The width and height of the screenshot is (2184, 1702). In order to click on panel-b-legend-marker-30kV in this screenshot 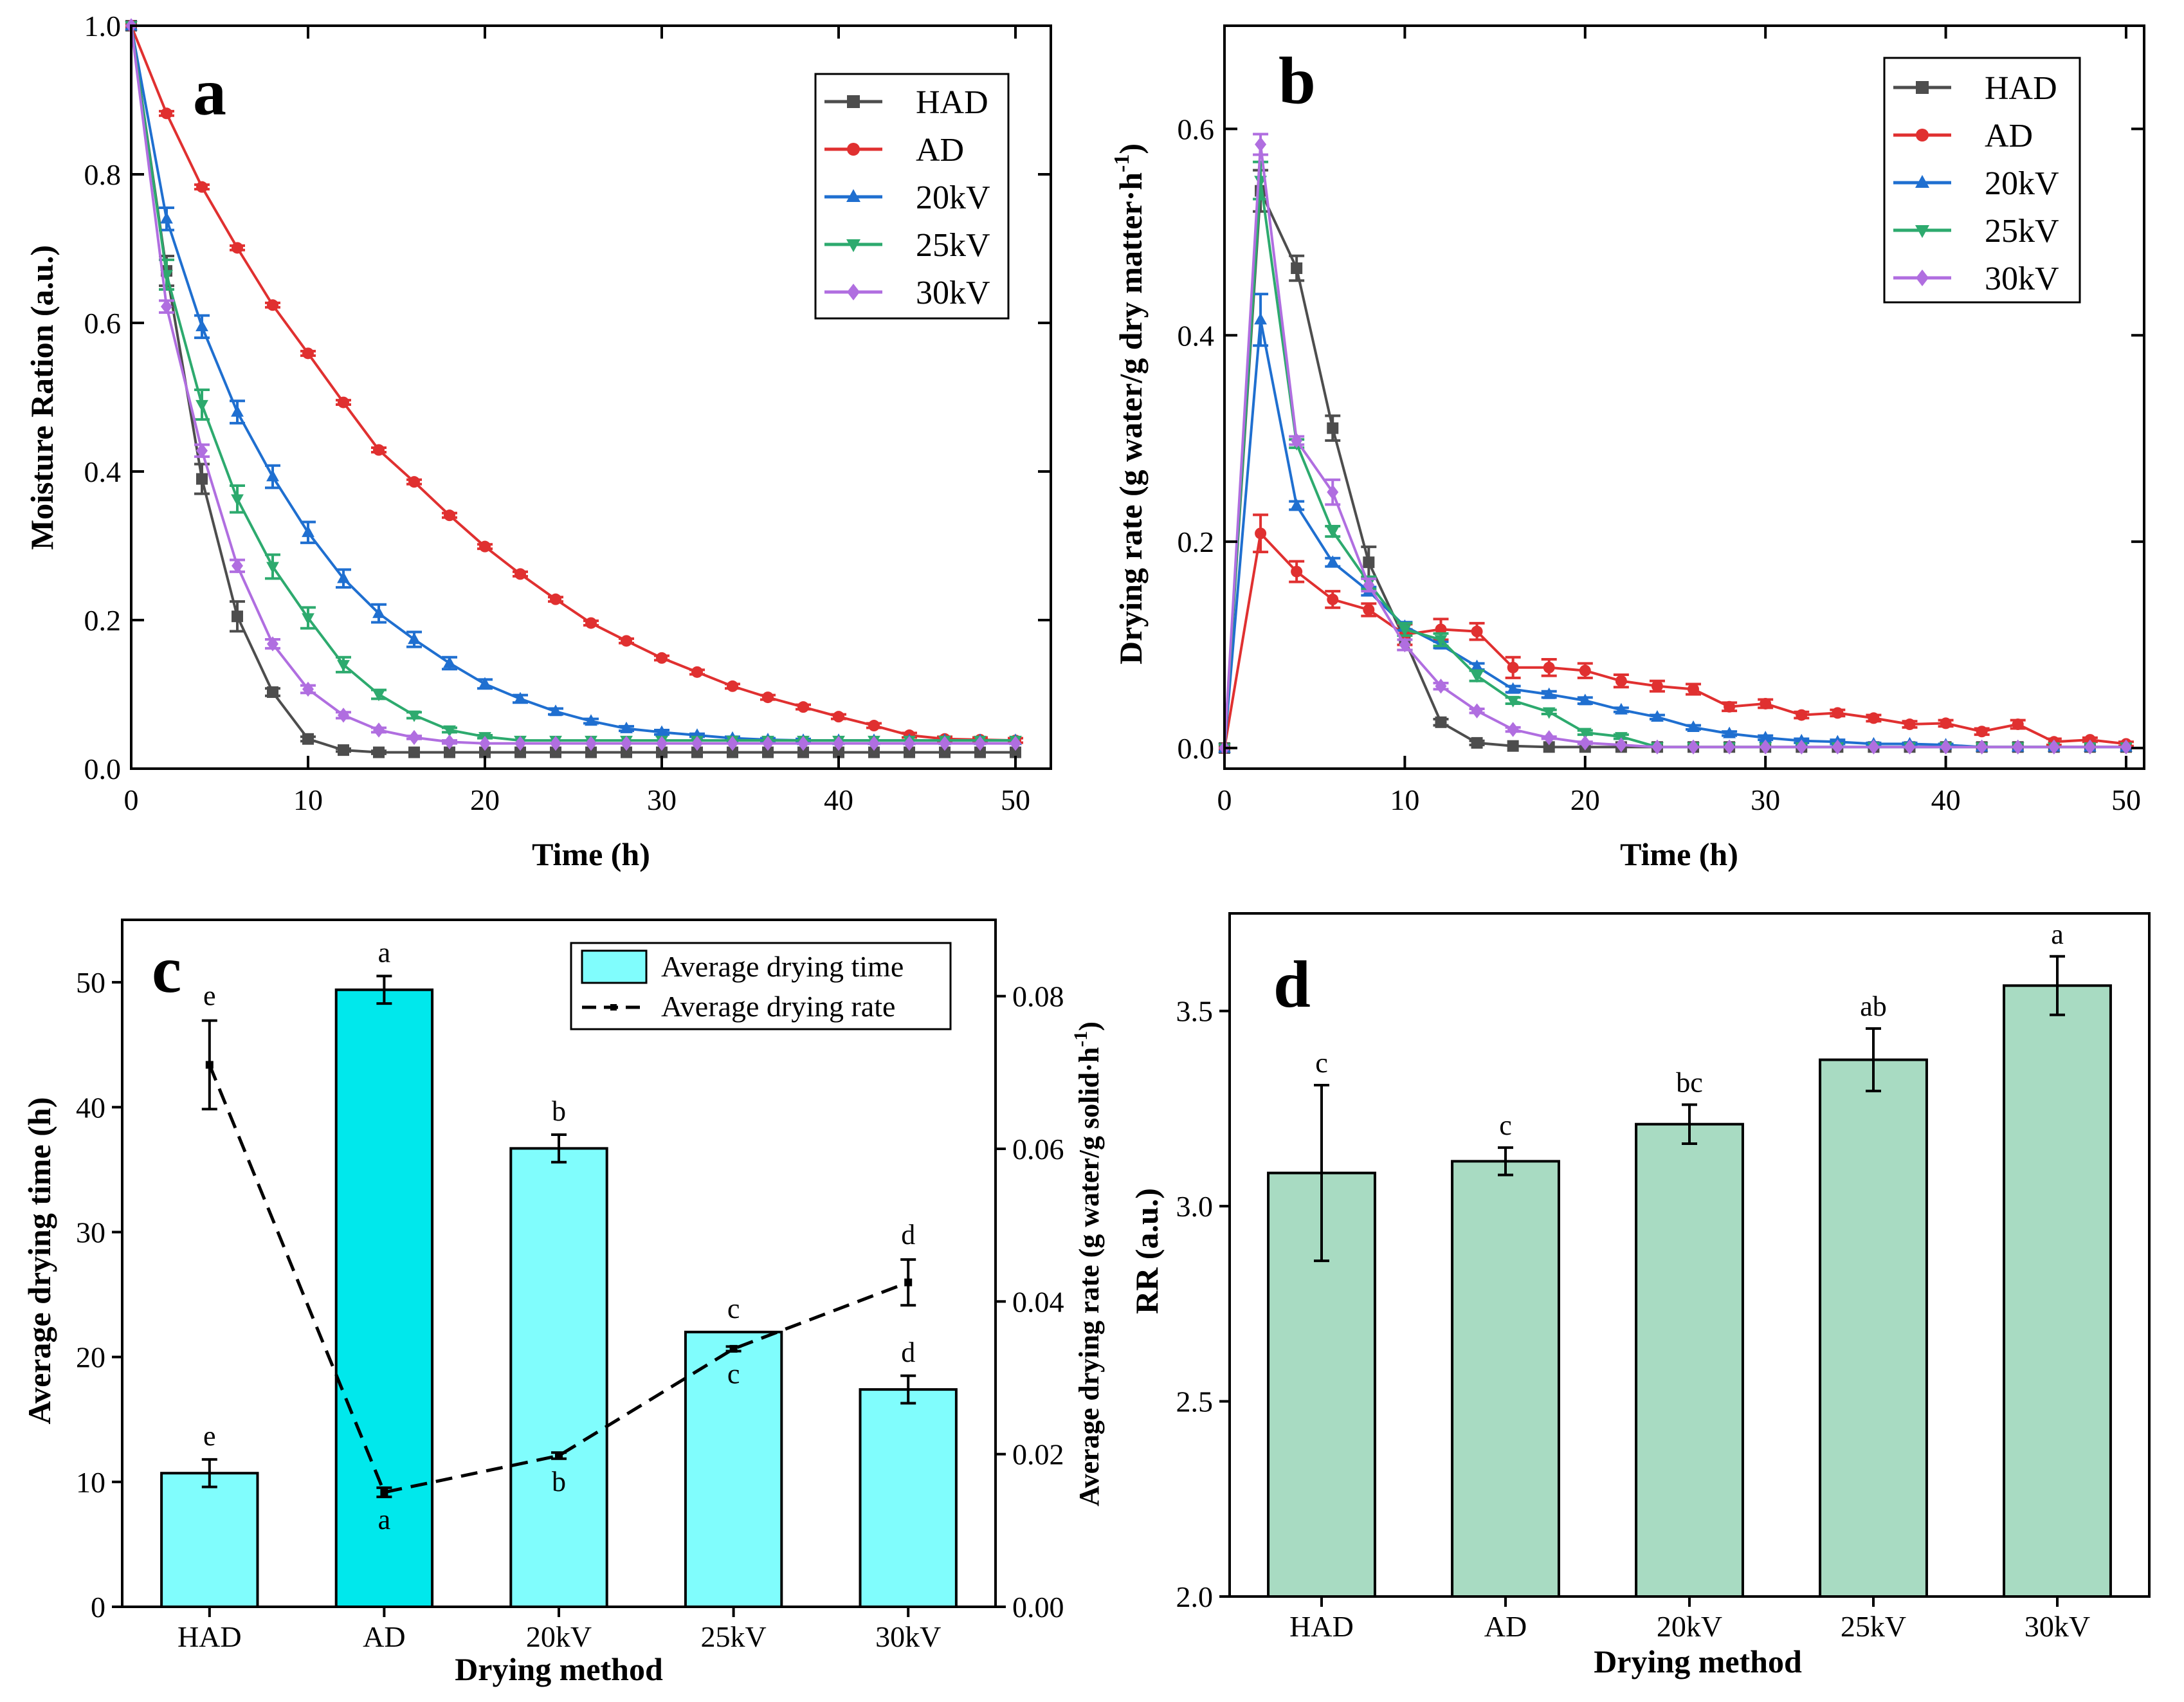, I will do `click(1922, 278)`.